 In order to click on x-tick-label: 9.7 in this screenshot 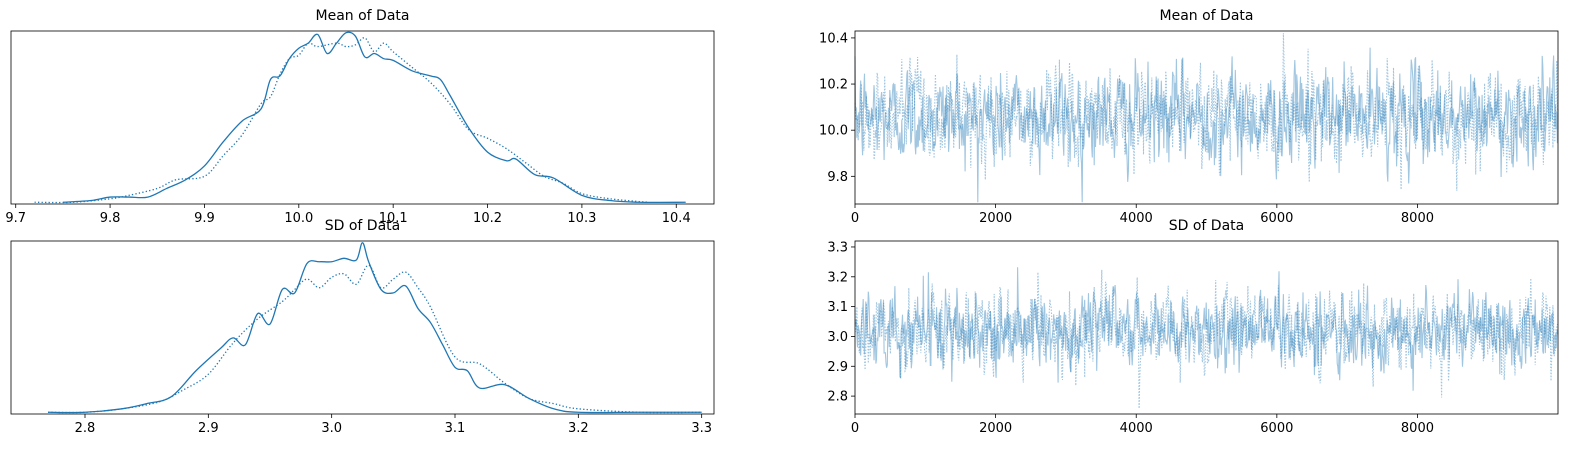, I will do `click(15, 218)`.